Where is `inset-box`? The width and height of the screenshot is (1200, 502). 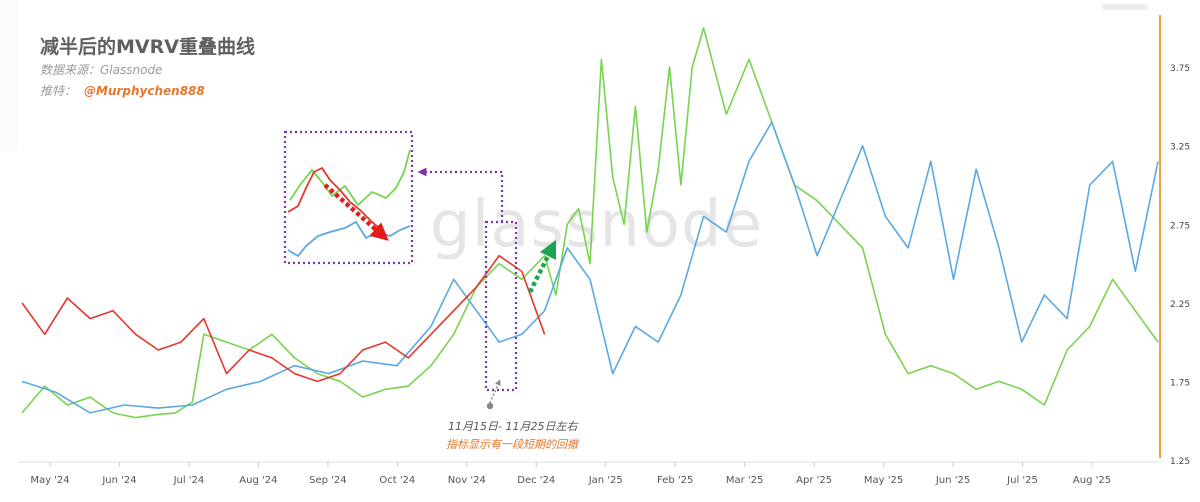 inset-box is located at coordinates (348, 197).